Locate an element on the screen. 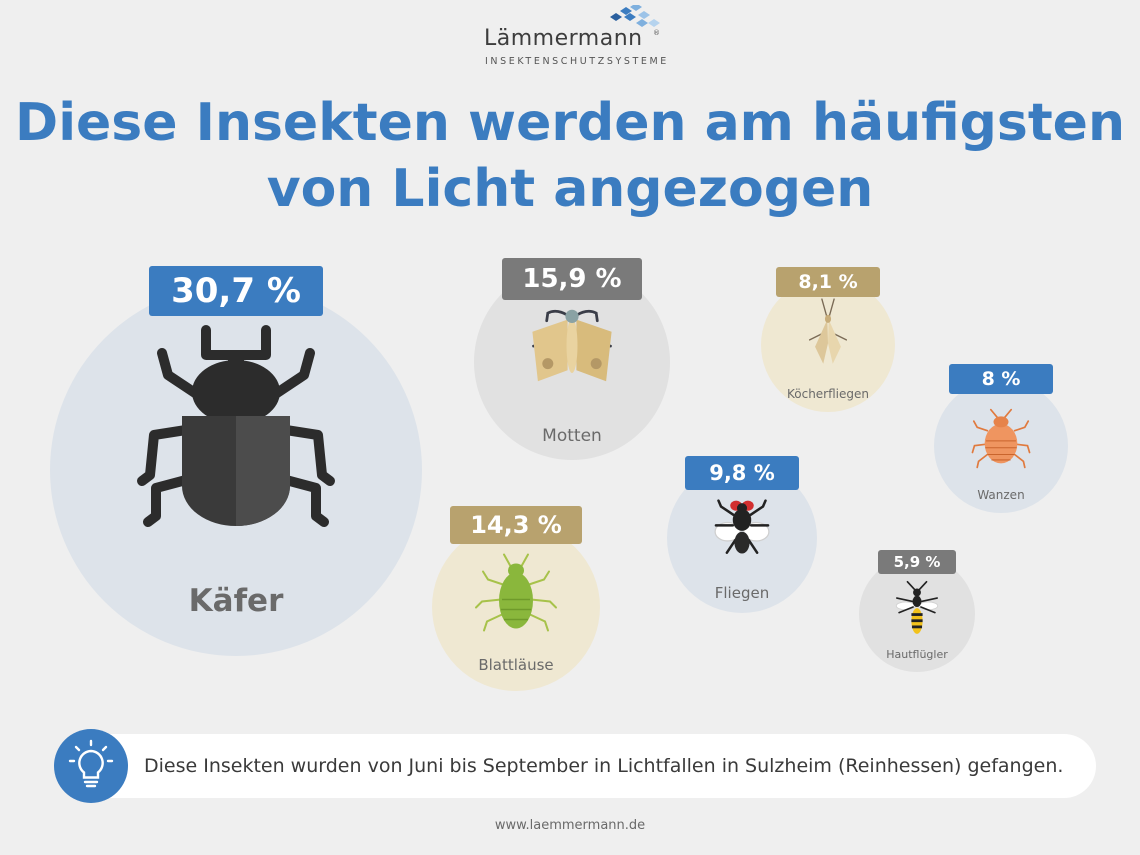 The height and width of the screenshot is (855, 1140). value-badge-6: 8 % is located at coordinates (1001, 379).